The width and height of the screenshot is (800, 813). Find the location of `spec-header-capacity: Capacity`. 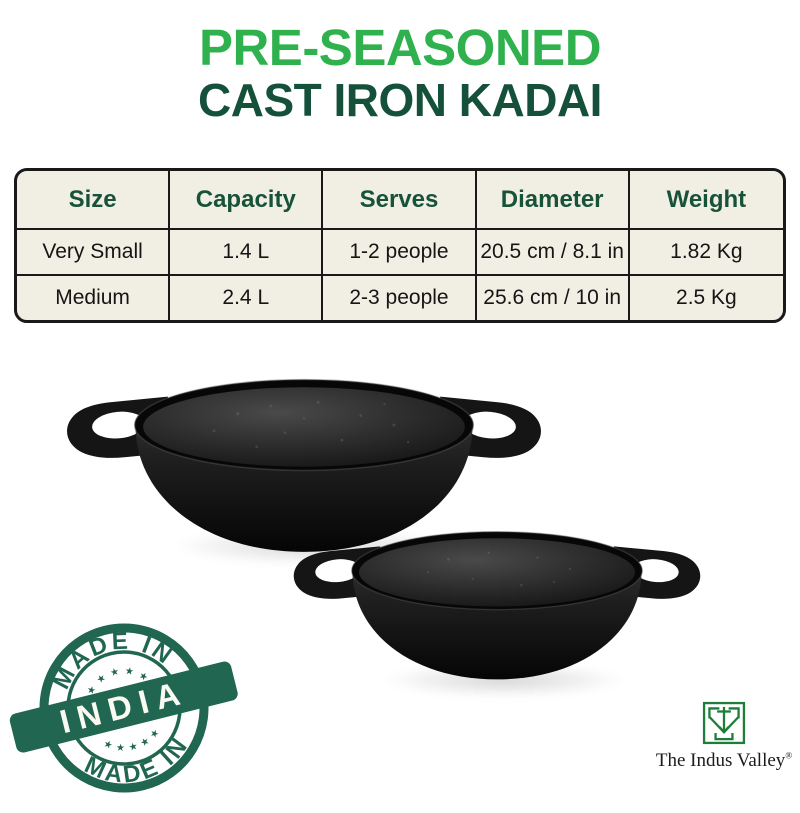

spec-header-capacity: Capacity is located at coordinates (247, 200).